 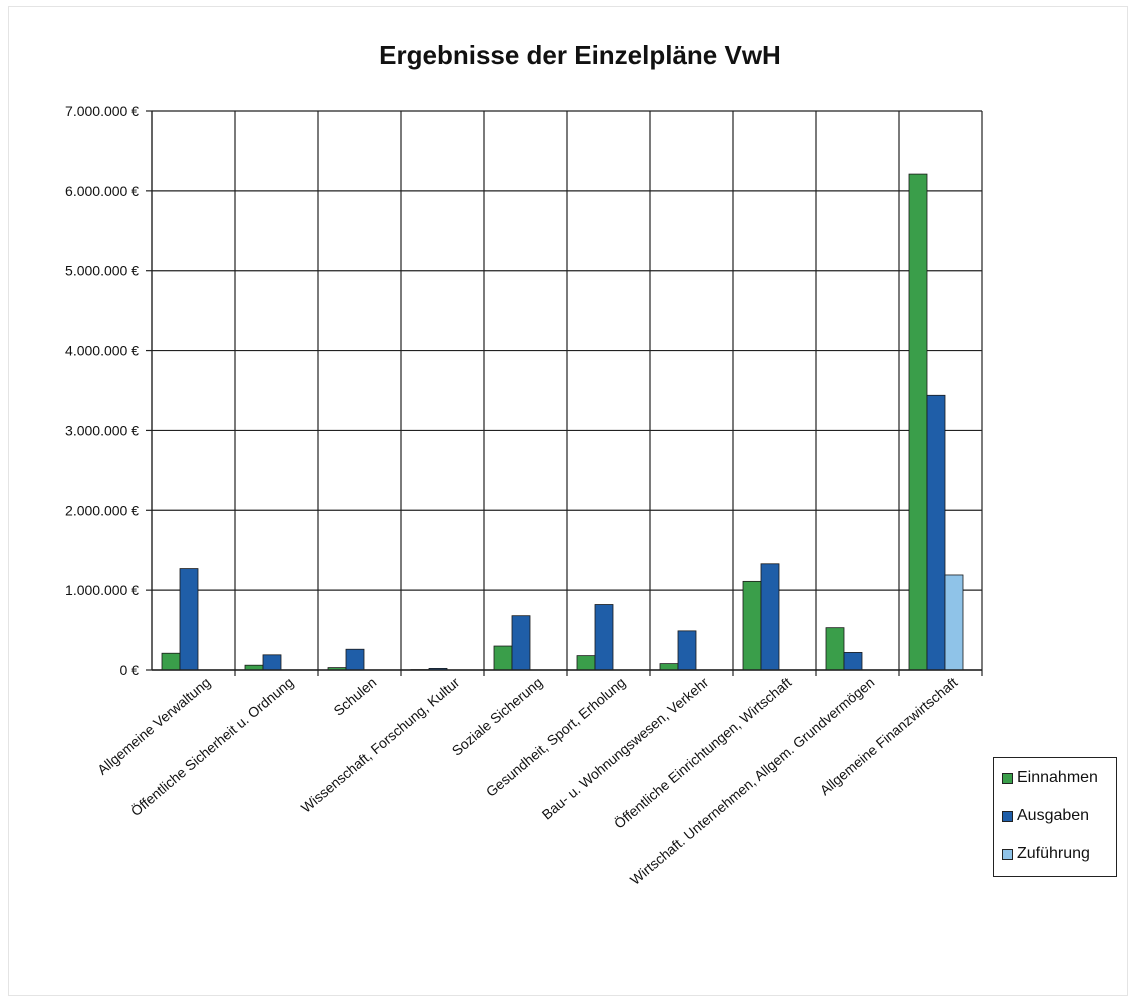 I want to click on legend: Einnahmen Ausgaben Zuführung, so click(x=1055, y=817).